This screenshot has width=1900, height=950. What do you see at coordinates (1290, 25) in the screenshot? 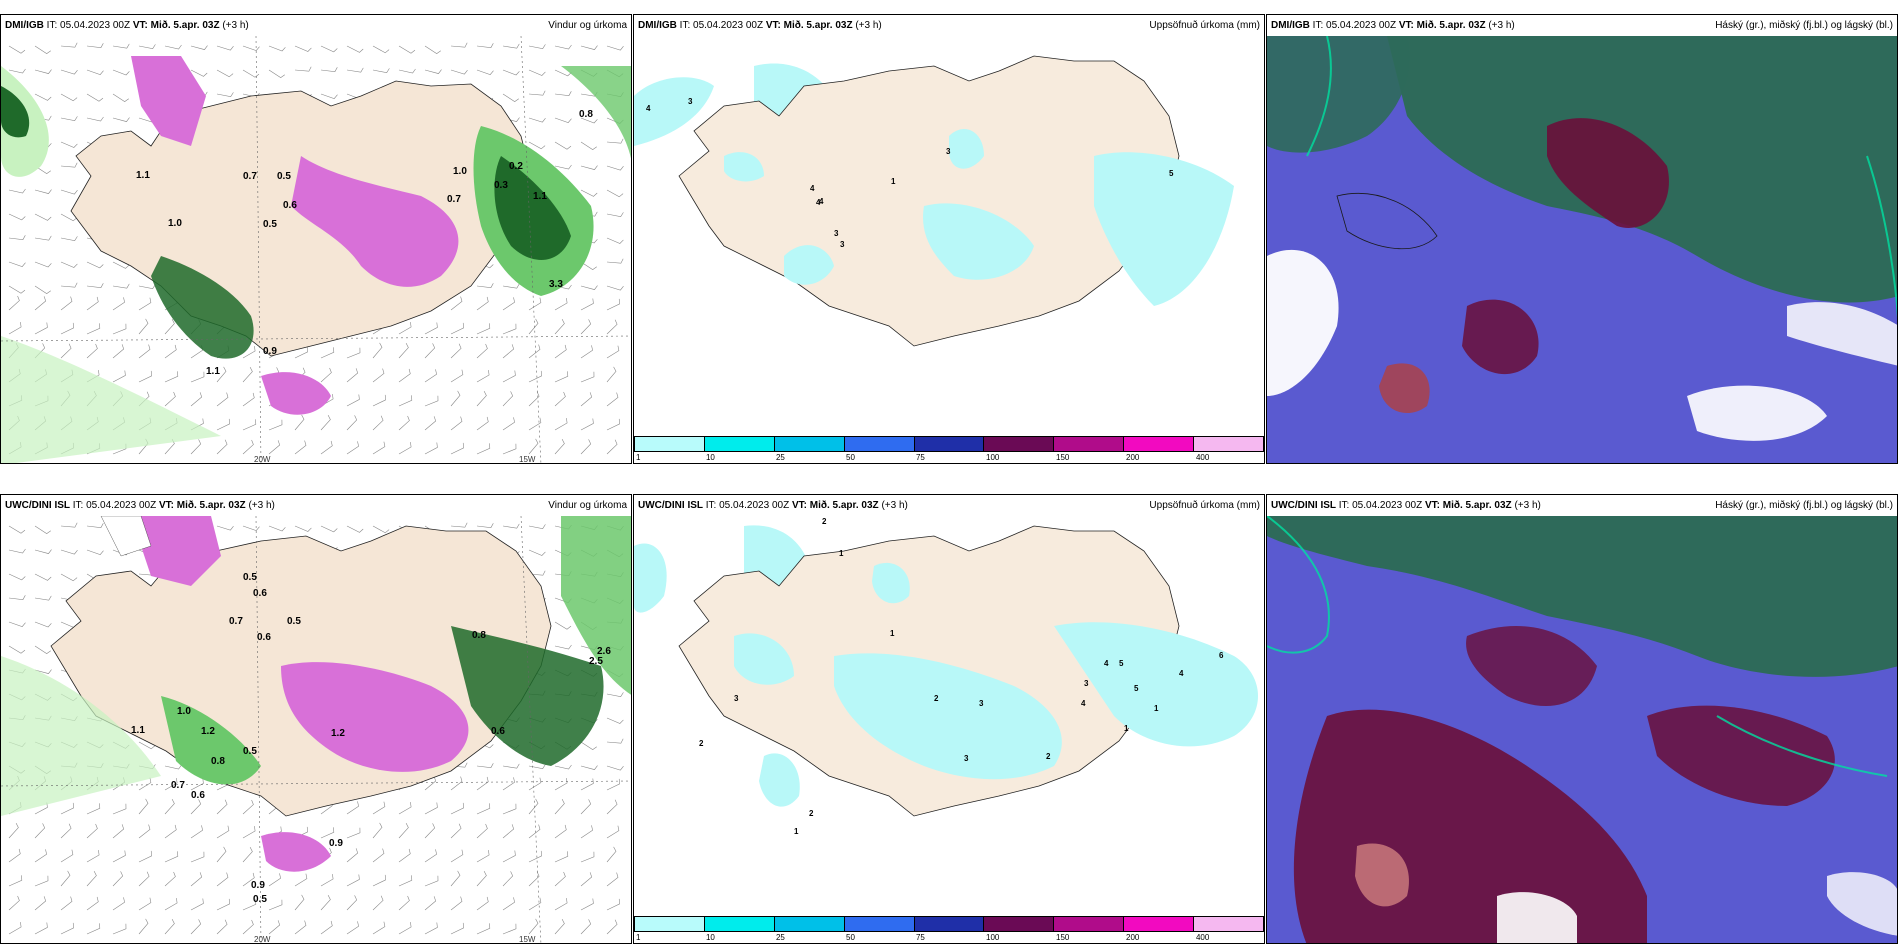
I see `model-name: DMI/IGB` at bounding box center [1290, 25].